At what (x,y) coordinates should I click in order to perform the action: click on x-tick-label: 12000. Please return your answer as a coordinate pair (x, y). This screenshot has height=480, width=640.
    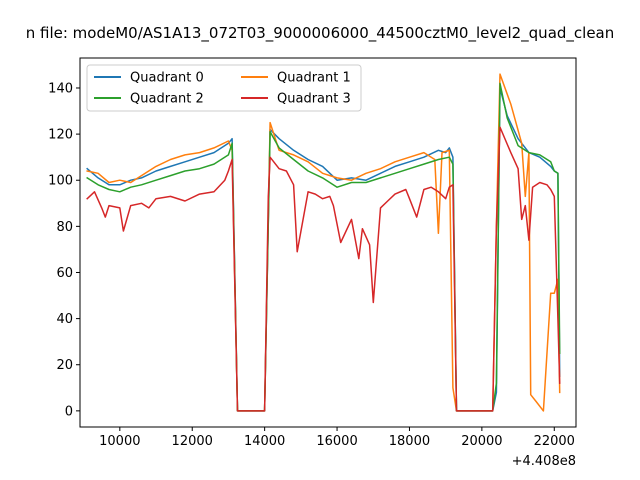
    Looking at the image, I should click on (192, 441).